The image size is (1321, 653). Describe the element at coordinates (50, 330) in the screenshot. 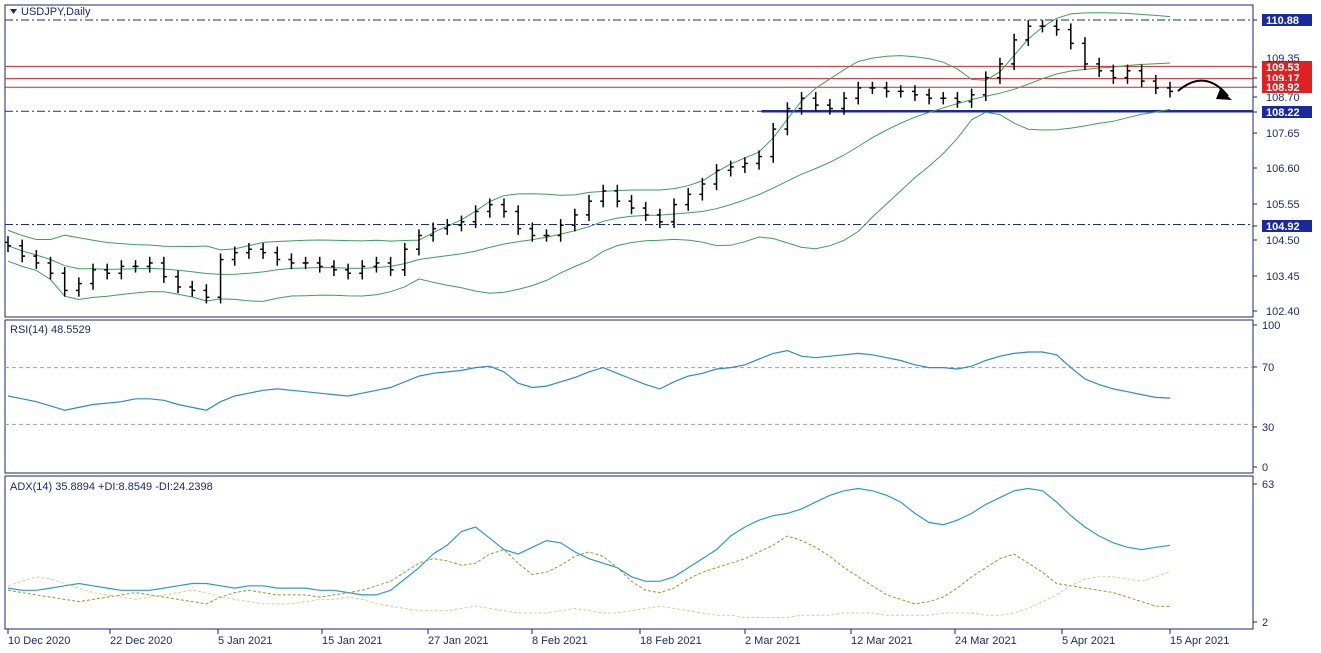

I see `rsi-title: RSI(14) 48.5529` at that location.